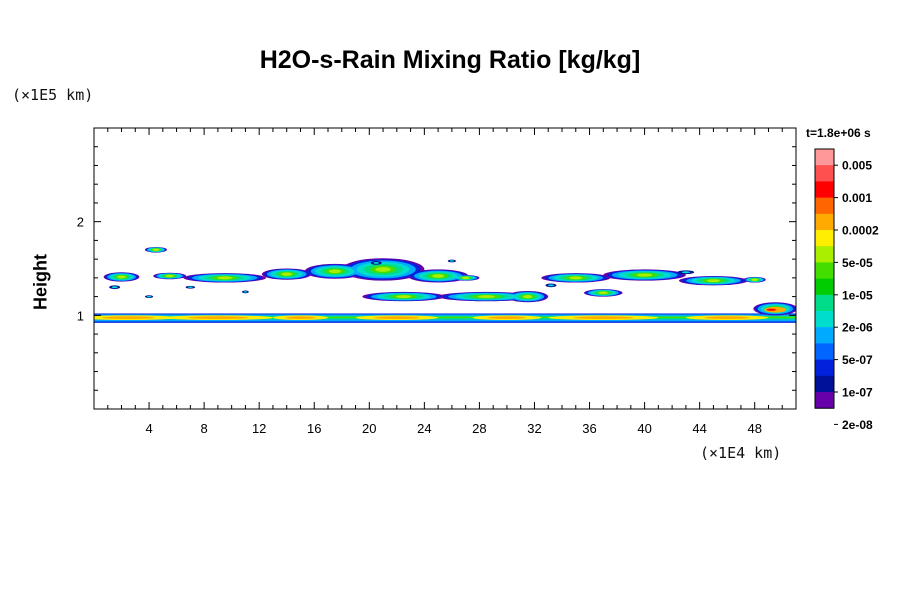  What do you see at coordinates (80, 222) in the screenshot?
I see `y-tick-label: 2` at bounding box center [80, 222].